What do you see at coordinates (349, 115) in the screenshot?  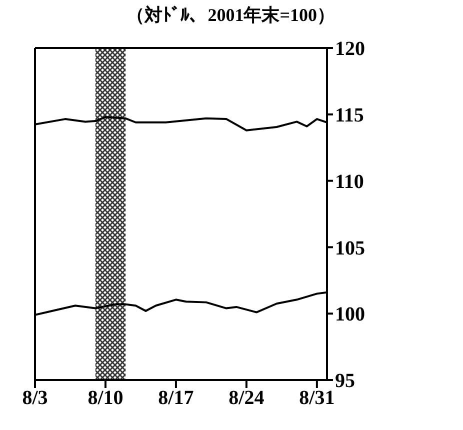 I see `y-tick-label: 115` at bounding box center [349, 115].